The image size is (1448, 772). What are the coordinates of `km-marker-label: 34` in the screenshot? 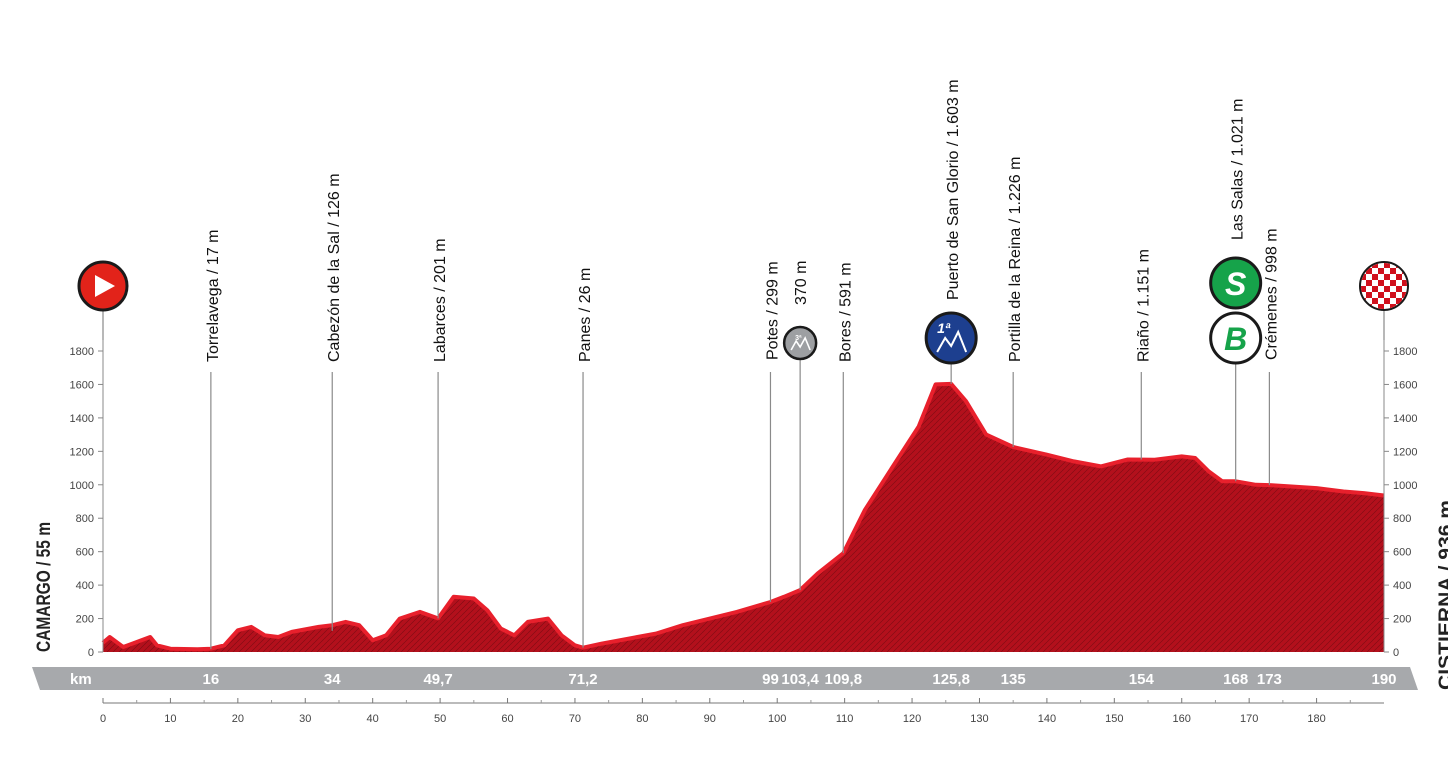 It's located at (332, 679).